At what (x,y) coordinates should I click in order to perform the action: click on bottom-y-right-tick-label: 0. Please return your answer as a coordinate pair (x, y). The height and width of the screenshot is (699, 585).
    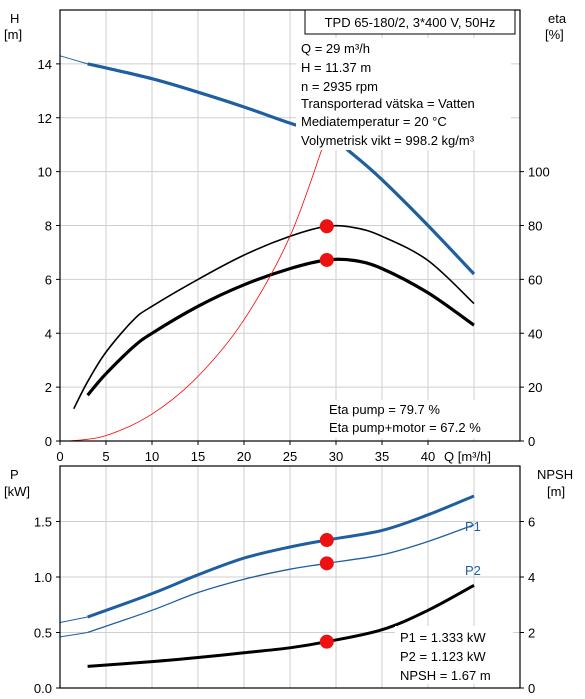
    Looking at the image, I should click on (531, 688).